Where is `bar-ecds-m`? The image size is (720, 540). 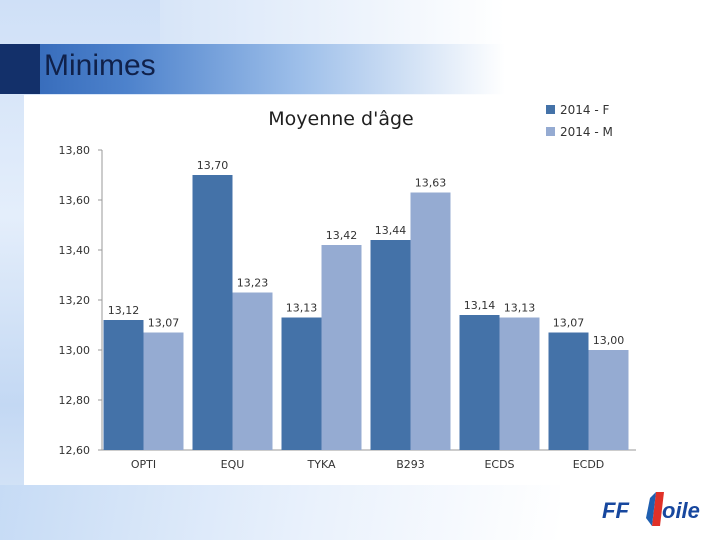
bar-ecds-m is located at coordinates (519, 383).